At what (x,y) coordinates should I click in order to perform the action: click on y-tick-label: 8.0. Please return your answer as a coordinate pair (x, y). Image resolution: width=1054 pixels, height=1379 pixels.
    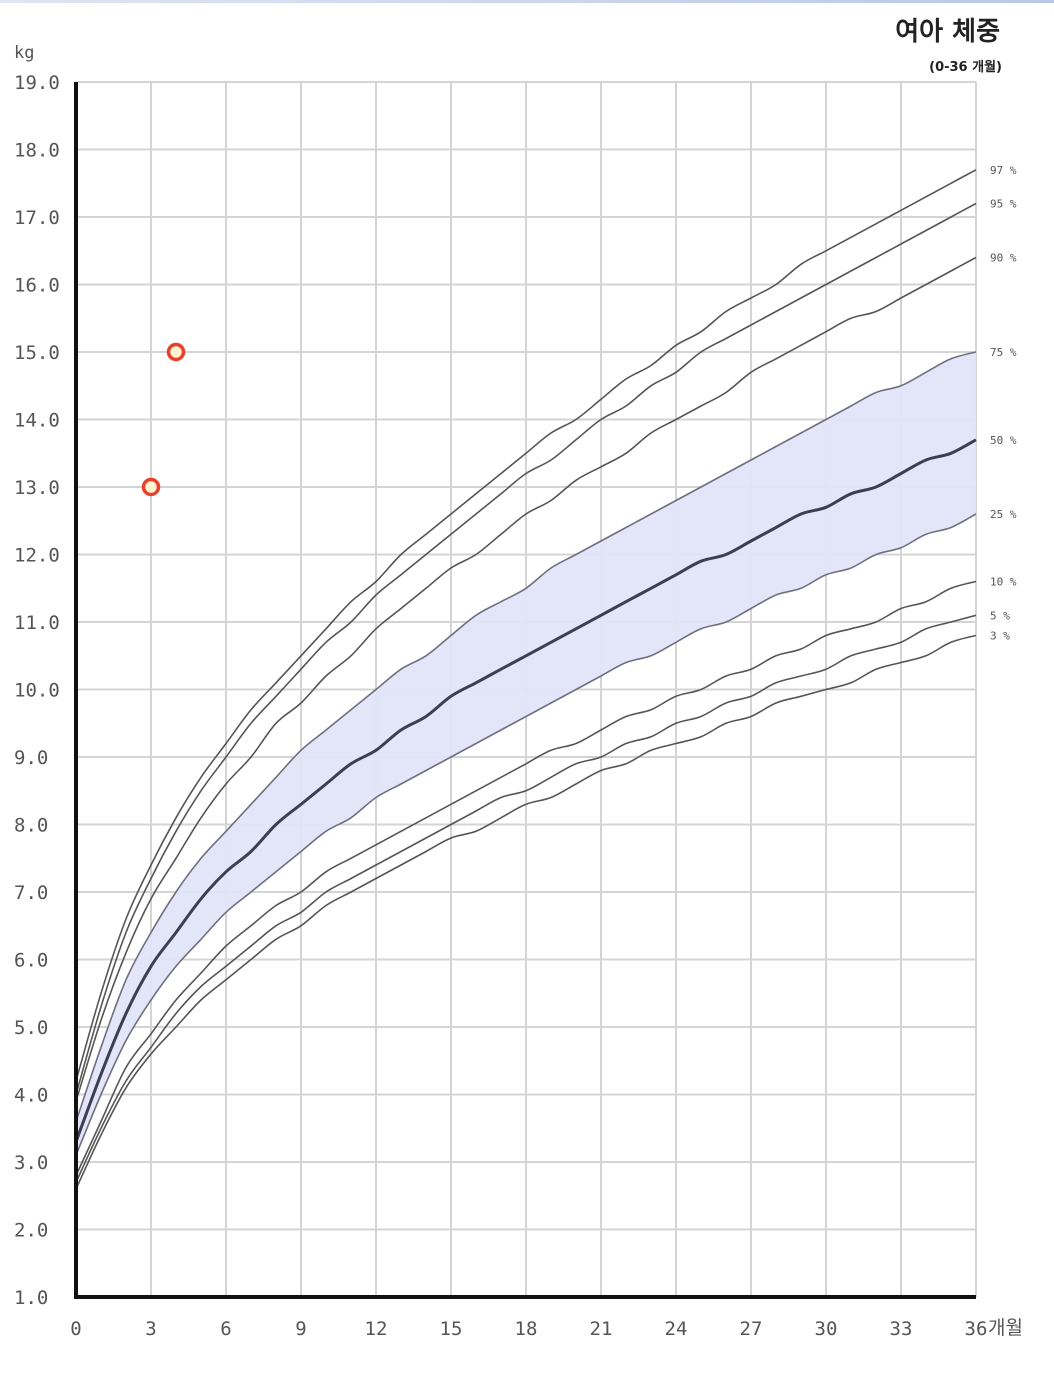
    Looking at the image, I should click on (31, 826).